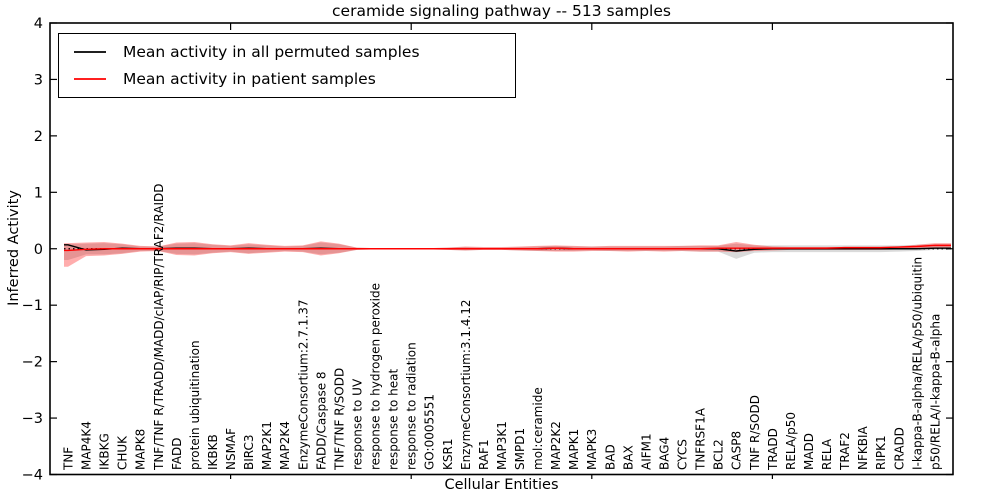  Describe the element at coordinates (123, 452) in the screenshot. I see `x-tick-label: CHUK` at that location.